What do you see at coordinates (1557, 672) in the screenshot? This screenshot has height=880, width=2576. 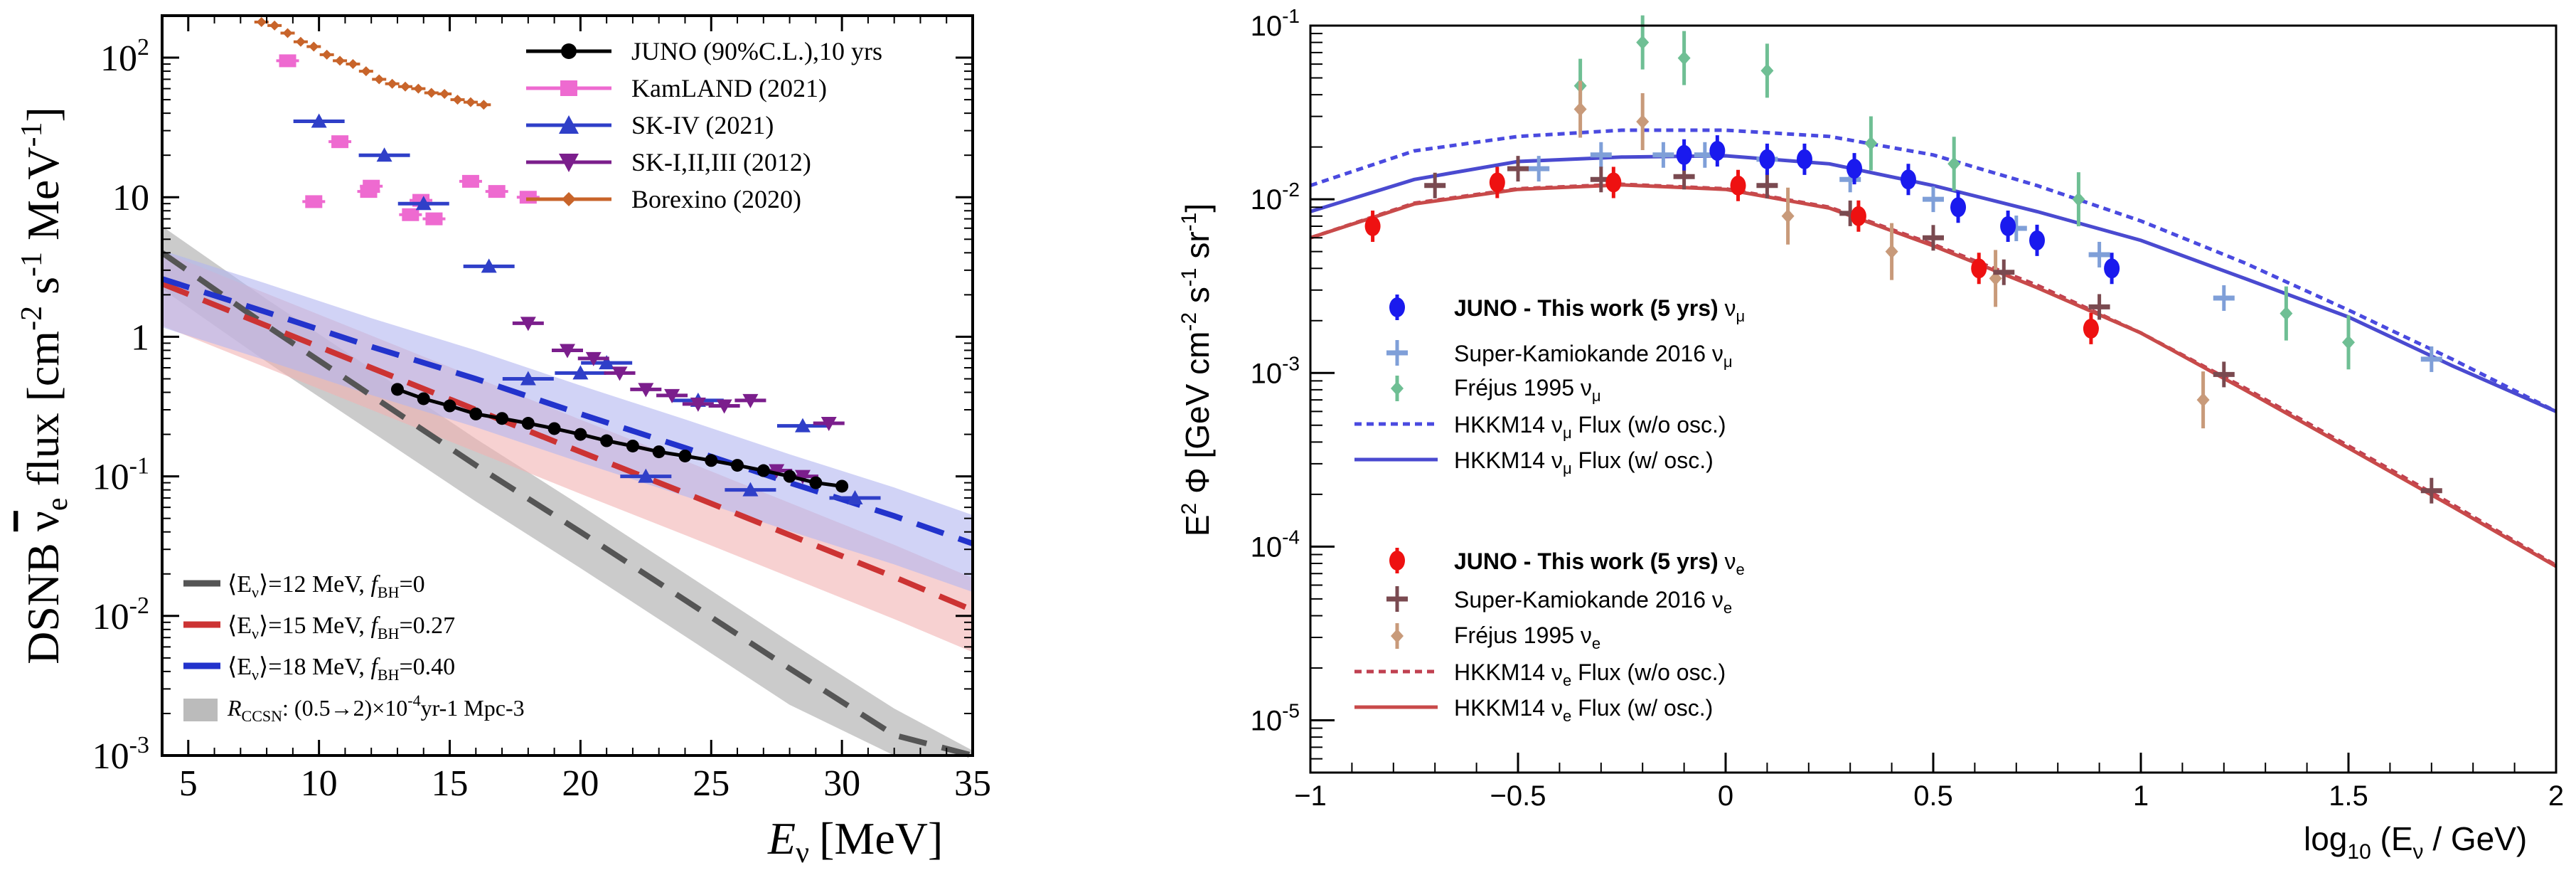 I see `legend-hkkm-nue-woosc-nu: ν` at bounding box center [1557, 672].